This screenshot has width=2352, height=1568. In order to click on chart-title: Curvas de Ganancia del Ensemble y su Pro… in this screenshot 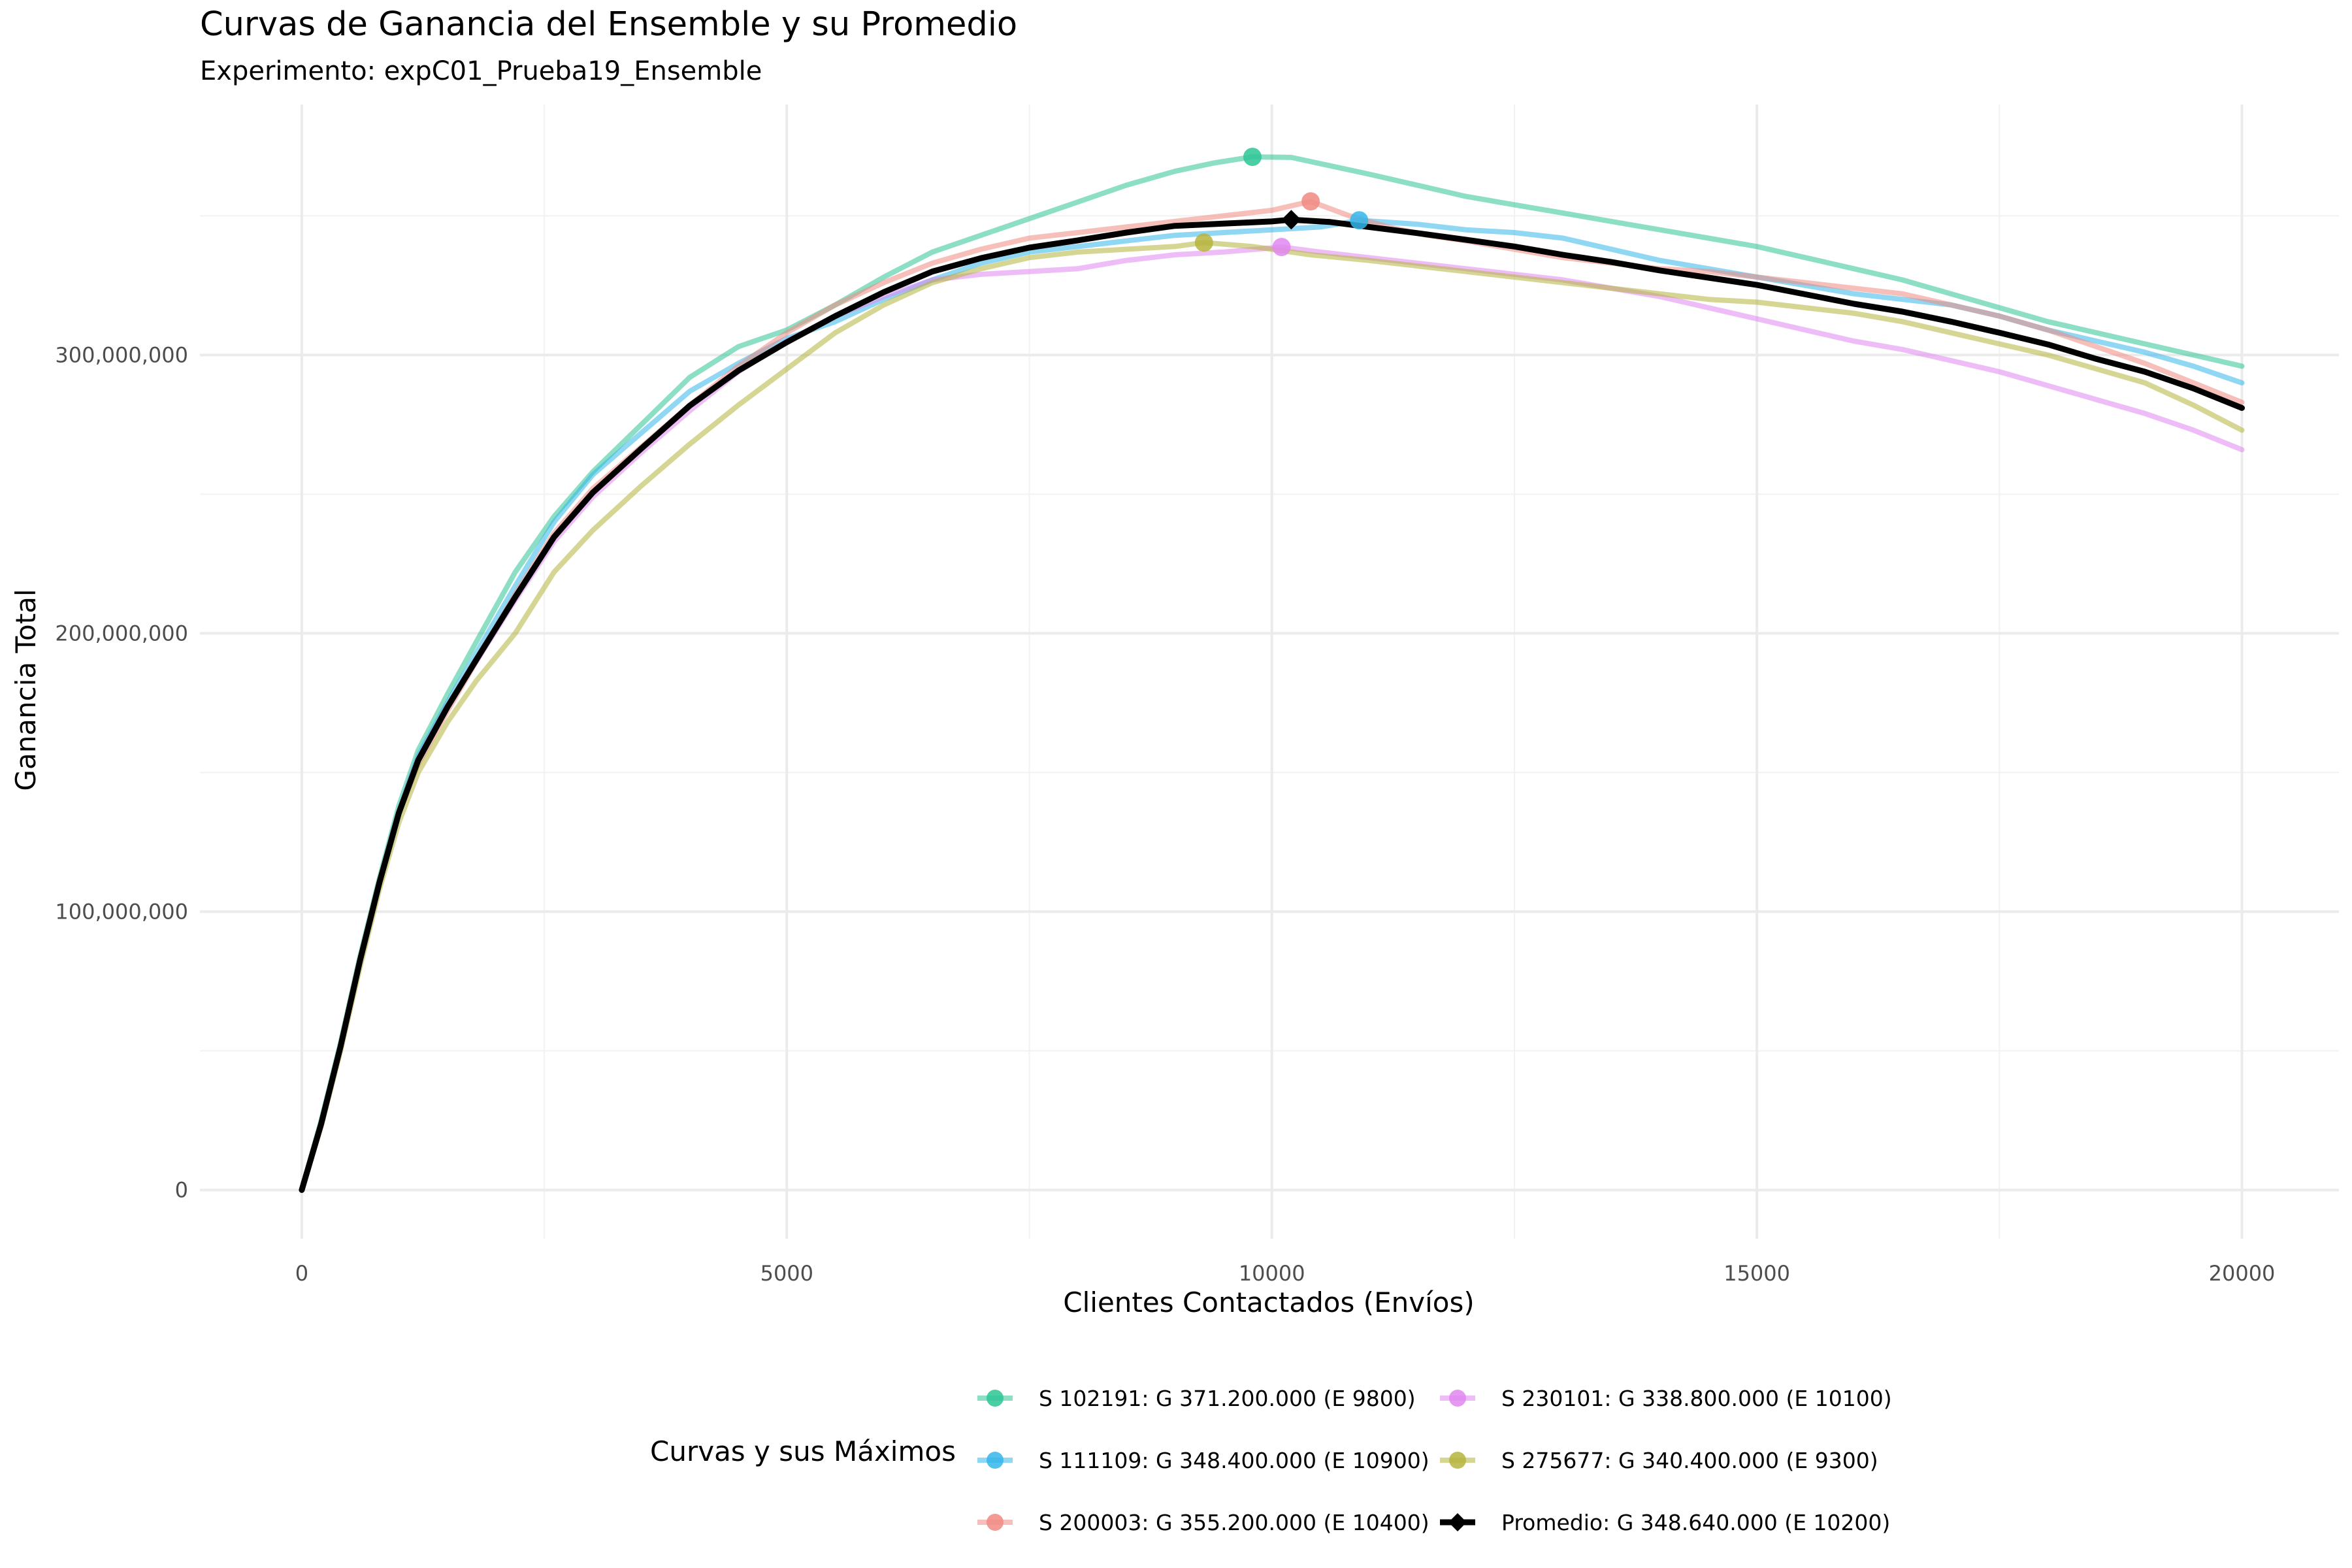, I will do `click(609, 24)`.